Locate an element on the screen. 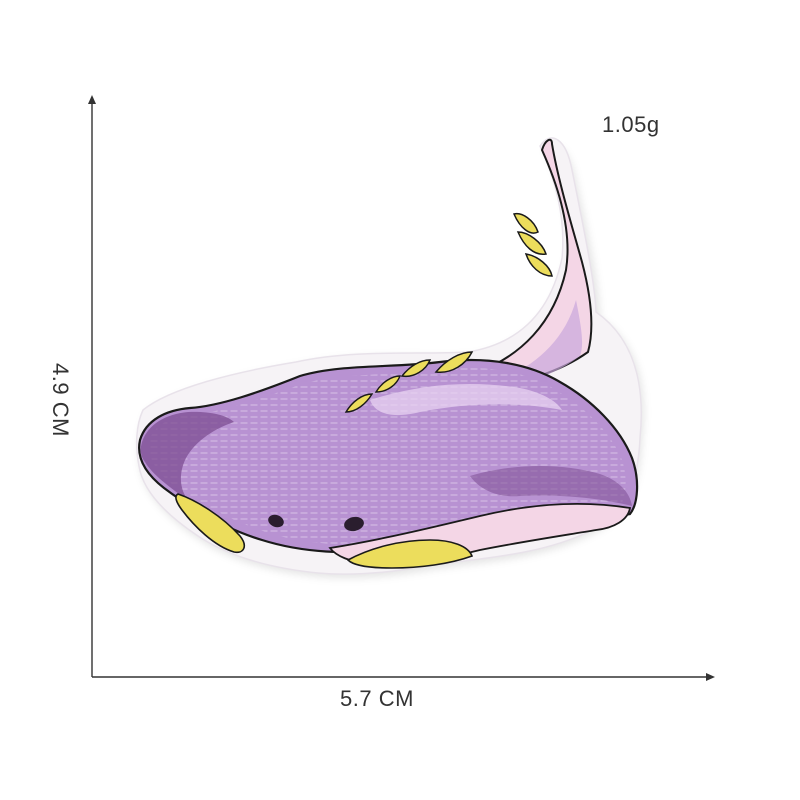 Image resolution: width=800 pixels, height=800 pixels. tail-shading is located at coordinates (541, 343).